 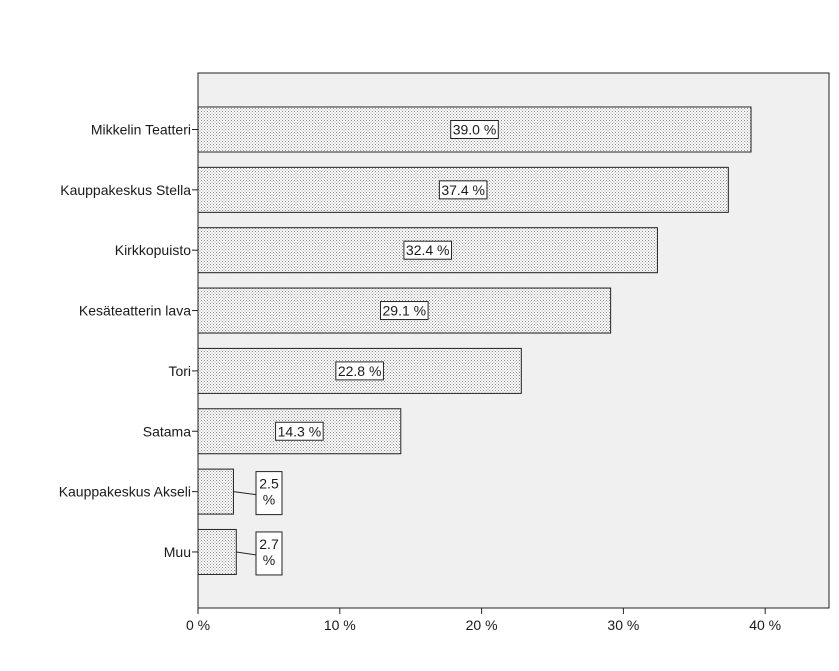 I want to click on data-label-text: 2.5%, so click(x=269, y=492).